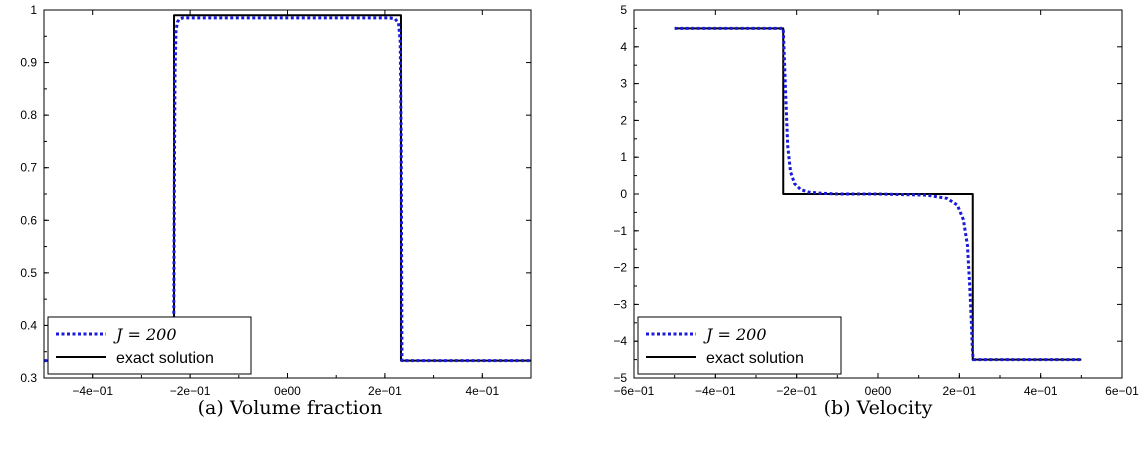  What do you see at coordinates (28, 220) in the screenshot?
I see `y-tick-label: 0.6` at bounding box center [28, 220].